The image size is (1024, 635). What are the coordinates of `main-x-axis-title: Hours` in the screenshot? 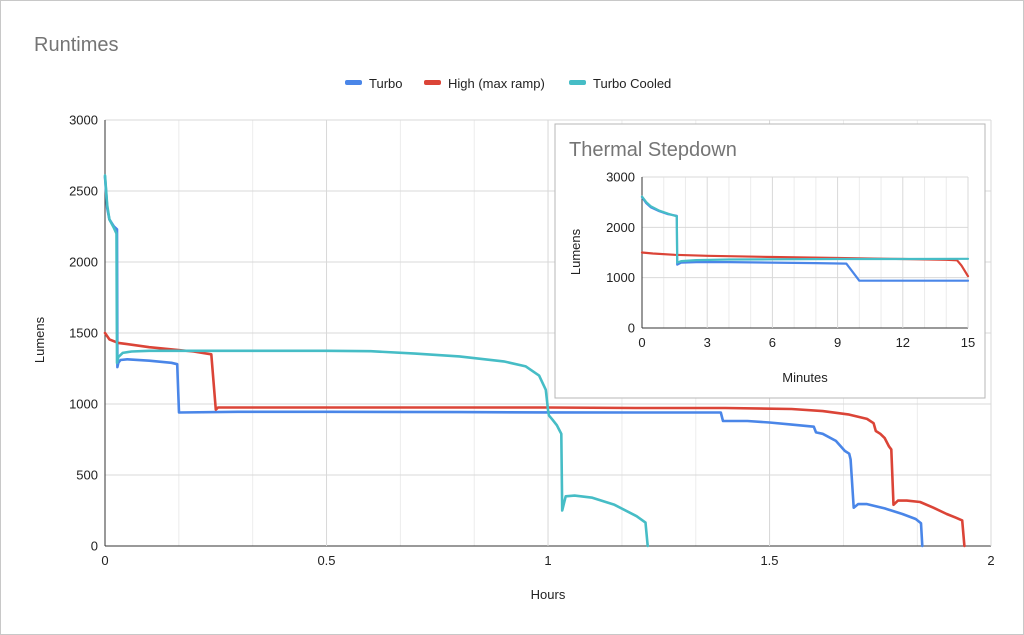 It's located at (548, 594).